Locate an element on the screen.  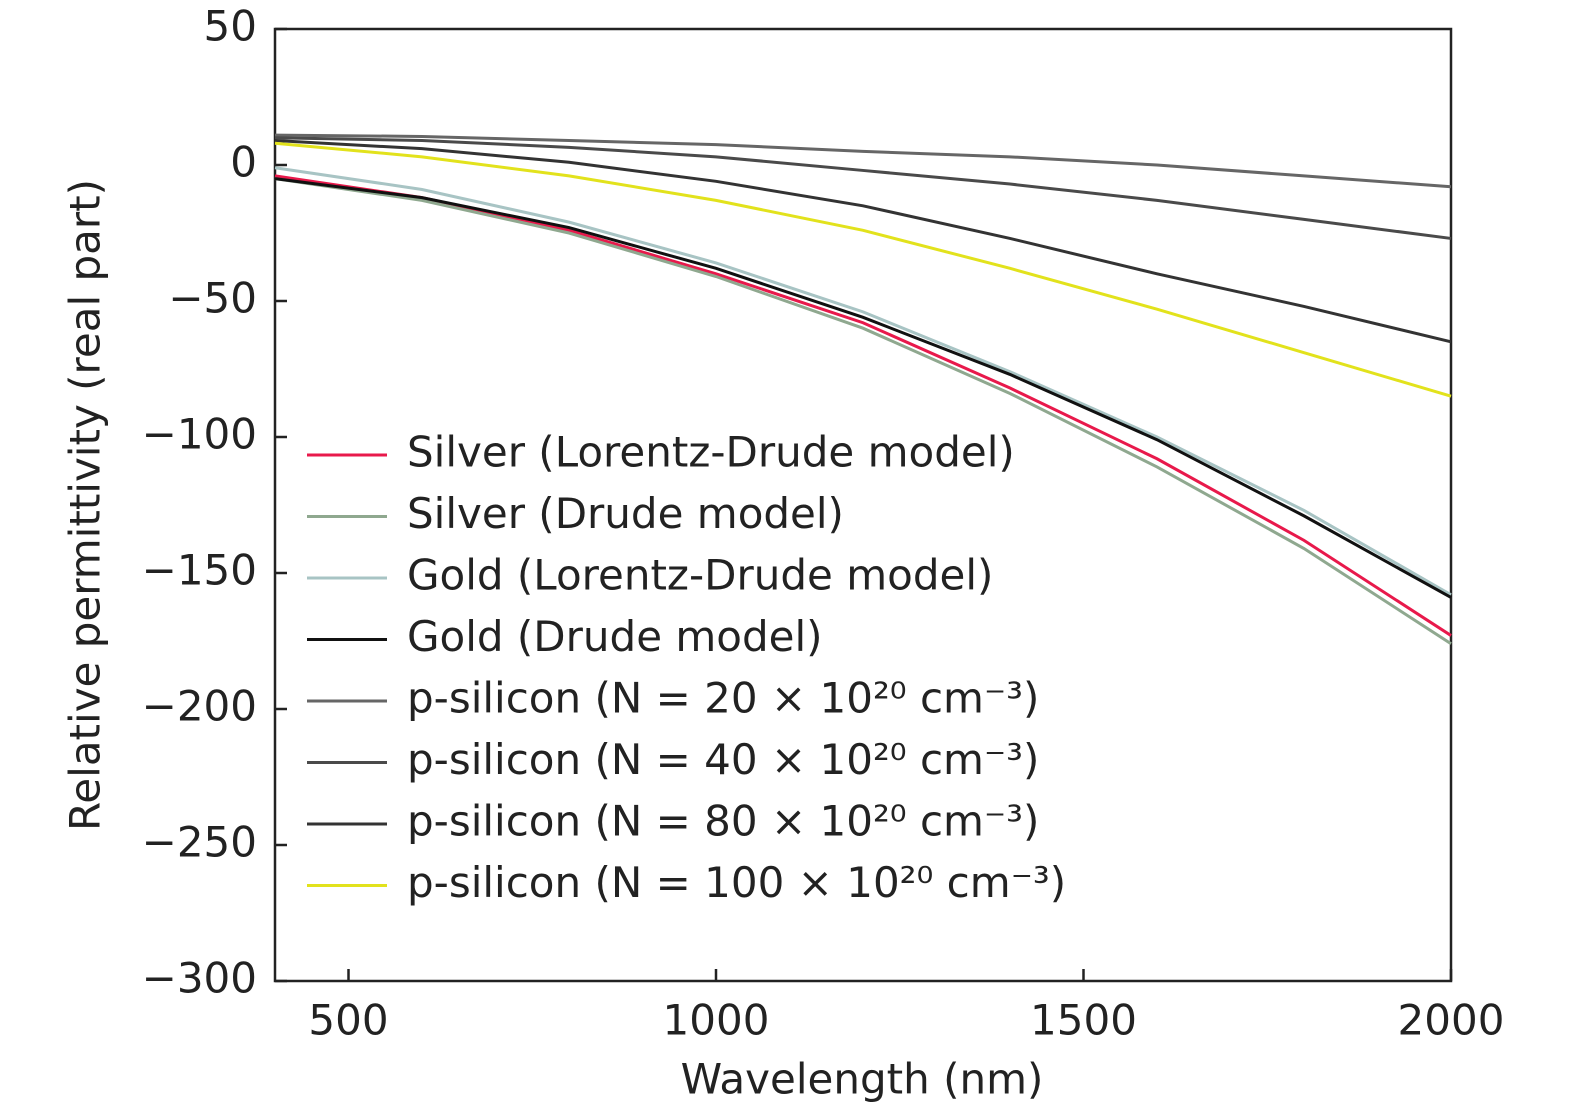
y-tick-label: −150 is located at coordinates (199, 570).